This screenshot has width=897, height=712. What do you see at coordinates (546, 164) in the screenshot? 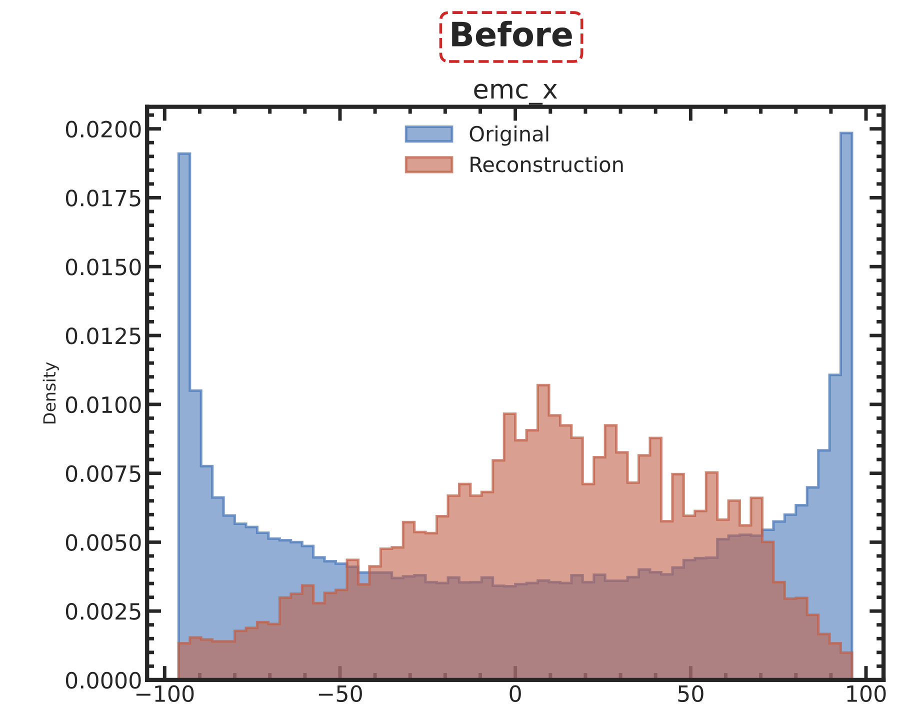
I see `legend-label: Reconstruction` at bounding box center [546, 164].